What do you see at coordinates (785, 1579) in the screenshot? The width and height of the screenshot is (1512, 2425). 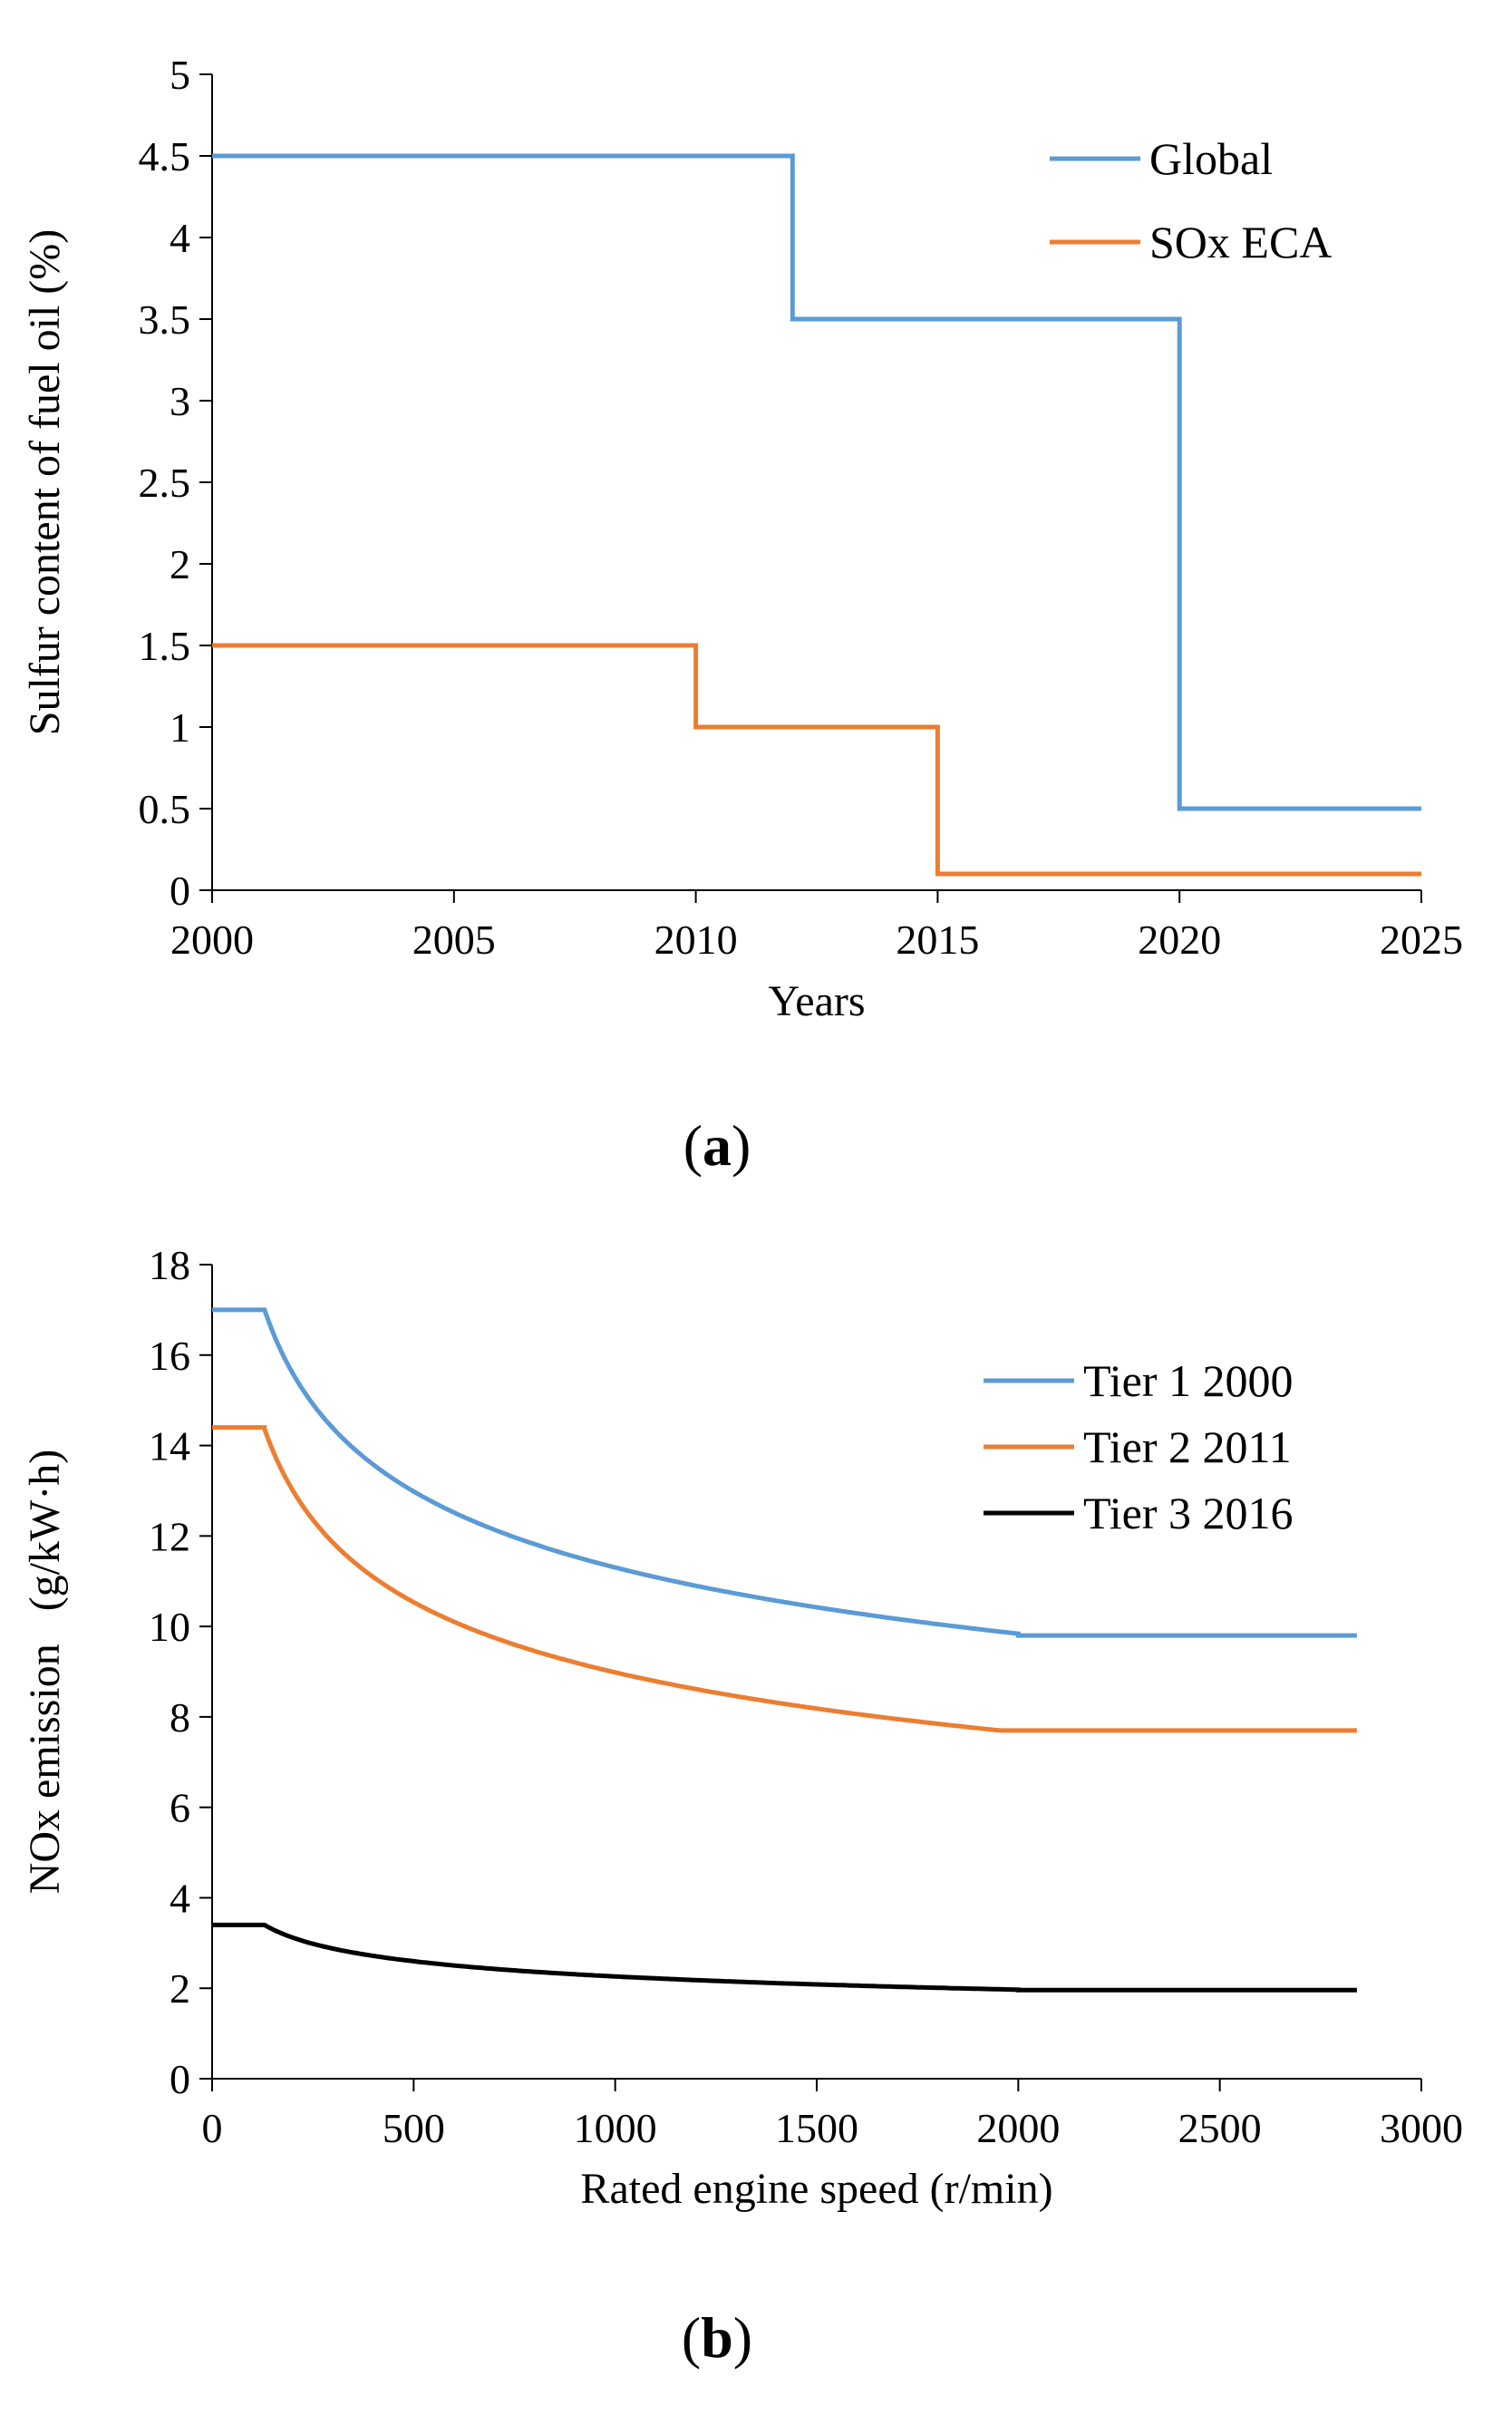 I see `chart-b-series-tier-2-2011-line` at bounding box center [785, 1579].